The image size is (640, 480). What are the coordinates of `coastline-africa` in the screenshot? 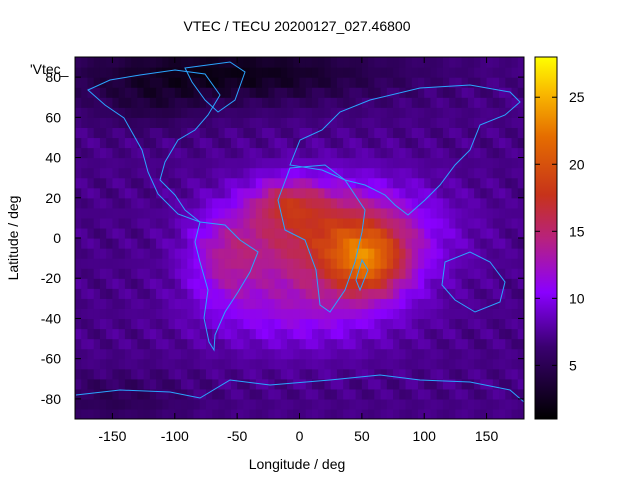 It's located at (321, 238).